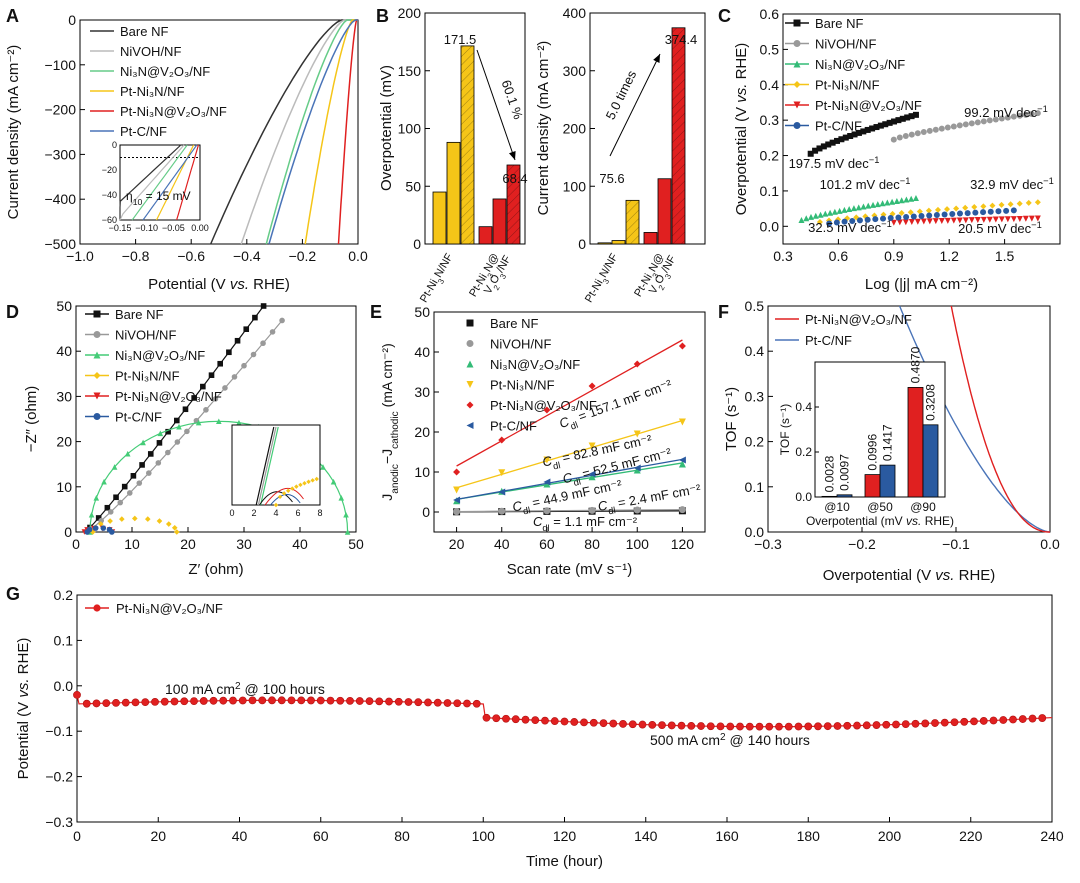 This screenshot has width=1080, height=883. What do you see at coordinates (770, 156) in the screenshot?
I see `y-tick-label: 0.2` at bounding box center [770, 156].